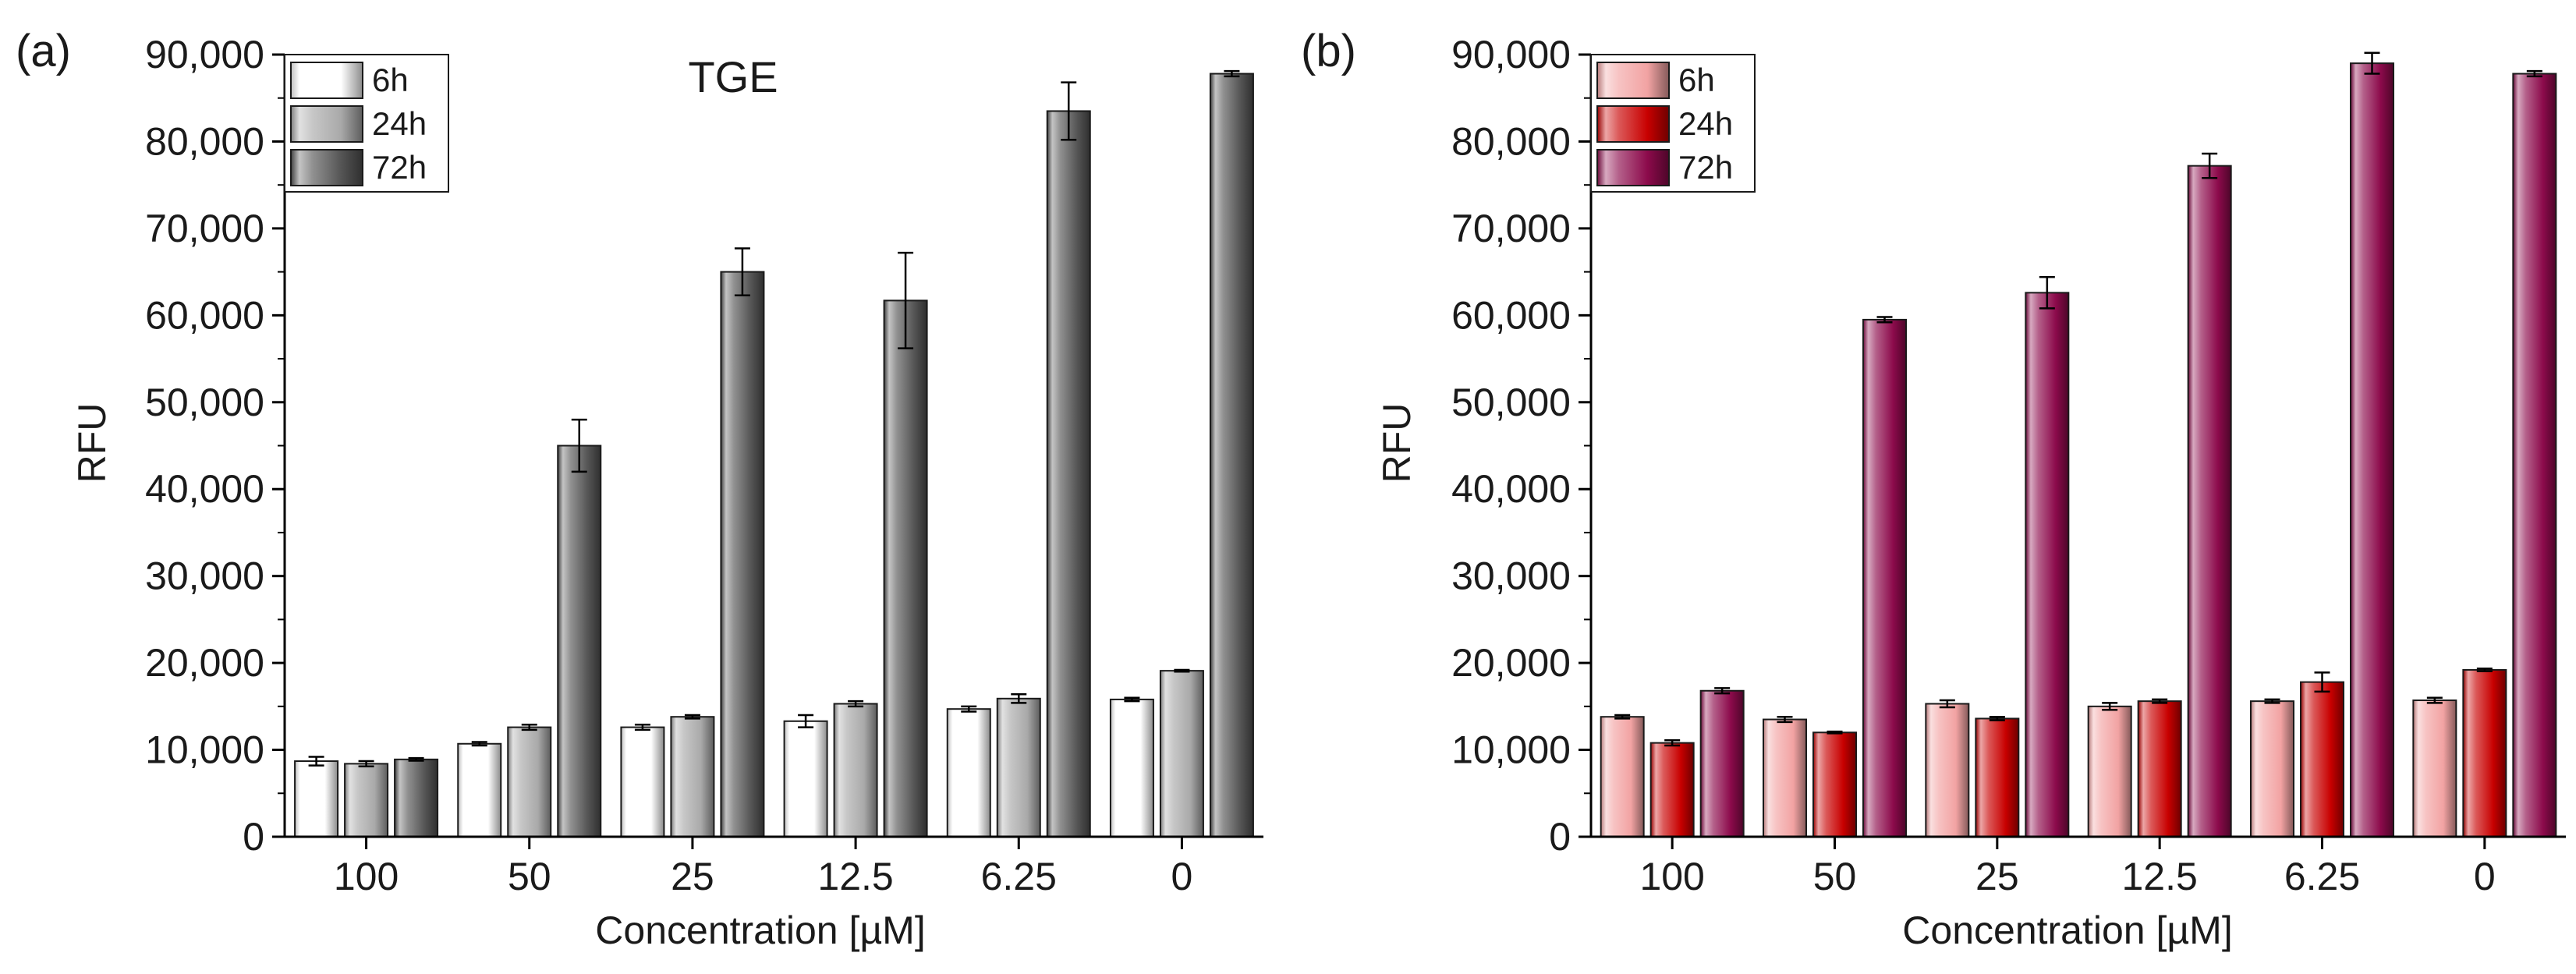 This screenshot has width=2576, height=974. Describe the element at coordinates (1633, 80) in the screenshot. I see `legend-swatch-6h` at that location.